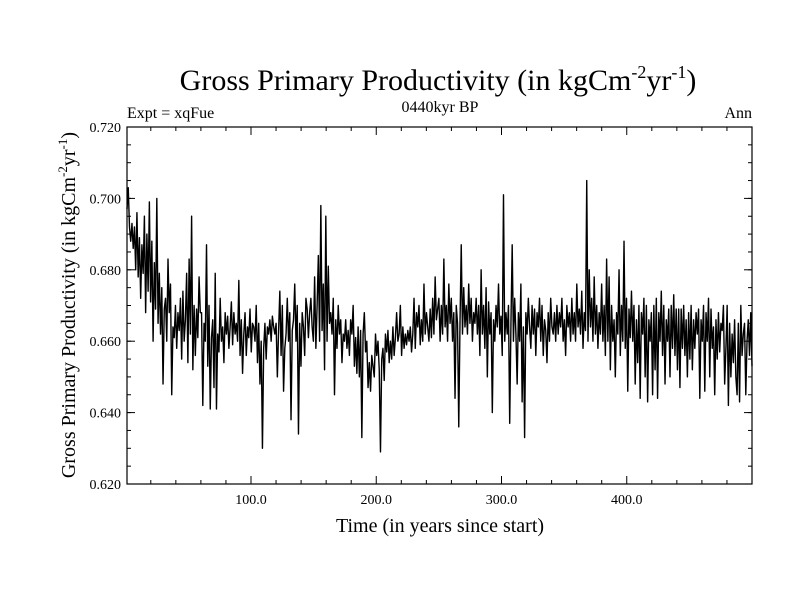 The height and width of the screenshot is (600, 800). Describe the element at coordinates (62, 144) in the screenshot. I see `y-axis-label-sup2: -1` at that location.